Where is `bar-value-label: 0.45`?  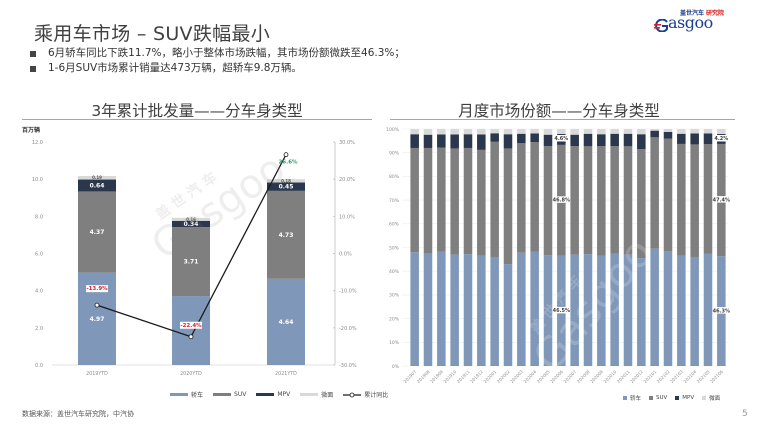 bar-value-label: 0.45 is located at coordinates (286, 187).